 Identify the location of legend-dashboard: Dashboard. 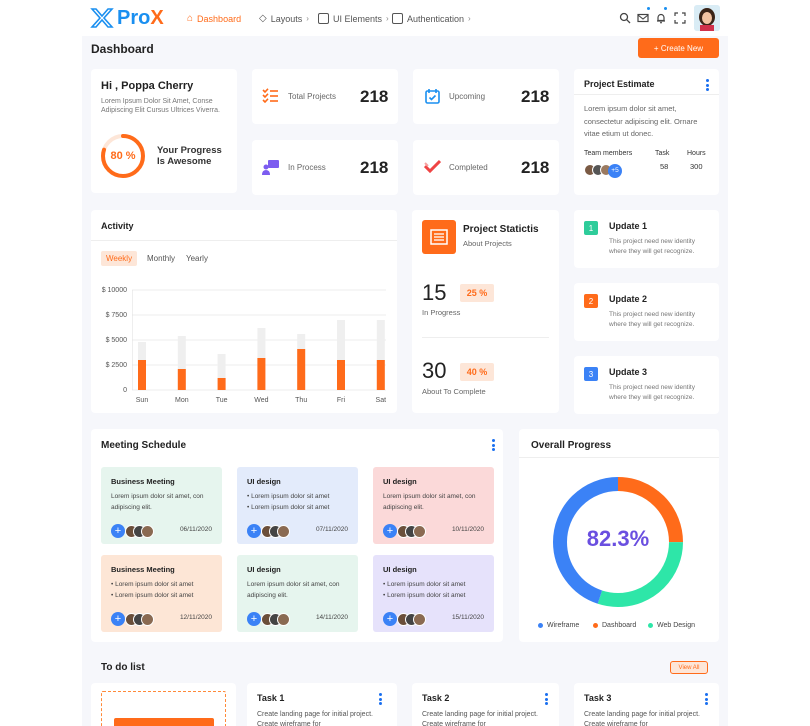
(614, 625).